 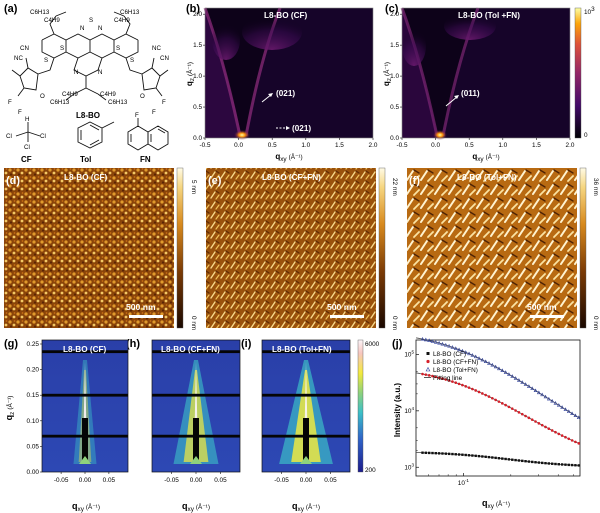 What do you see at coordinates (132, 60) in the screenshot?
I see `atom-s5: S` at bounding box center [132, 60].